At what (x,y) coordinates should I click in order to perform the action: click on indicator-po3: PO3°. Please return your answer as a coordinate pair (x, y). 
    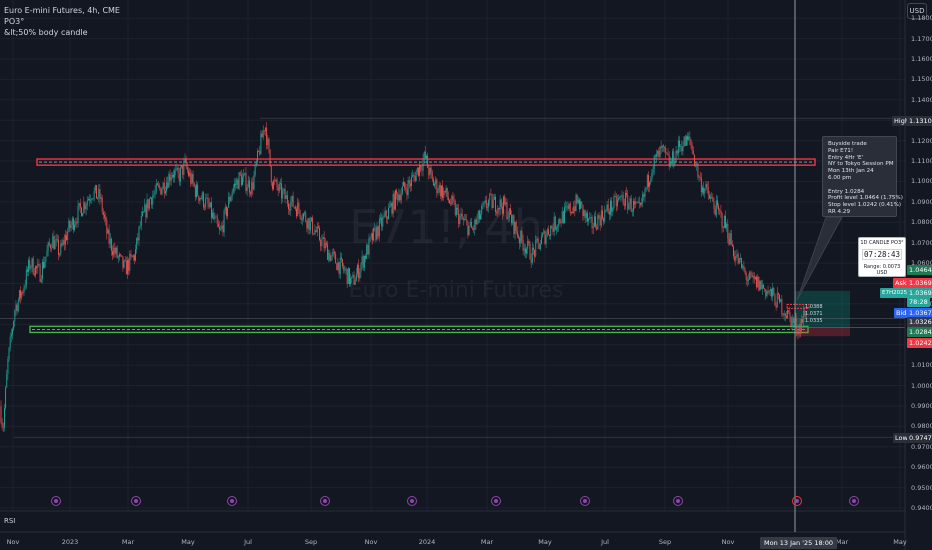
    Looking at the image, I should click on (14, 21).